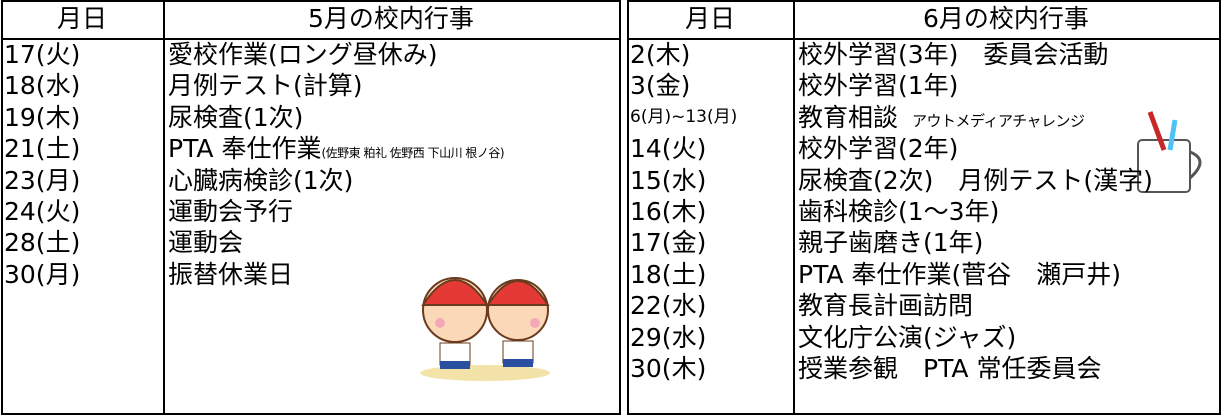 The height and width of the screenshot is (415, 1221). What do you see at coordinates (886, 306) in the screenshot?
I see `event-text: 教育長計画訪問` at bounding box center [886, 306].